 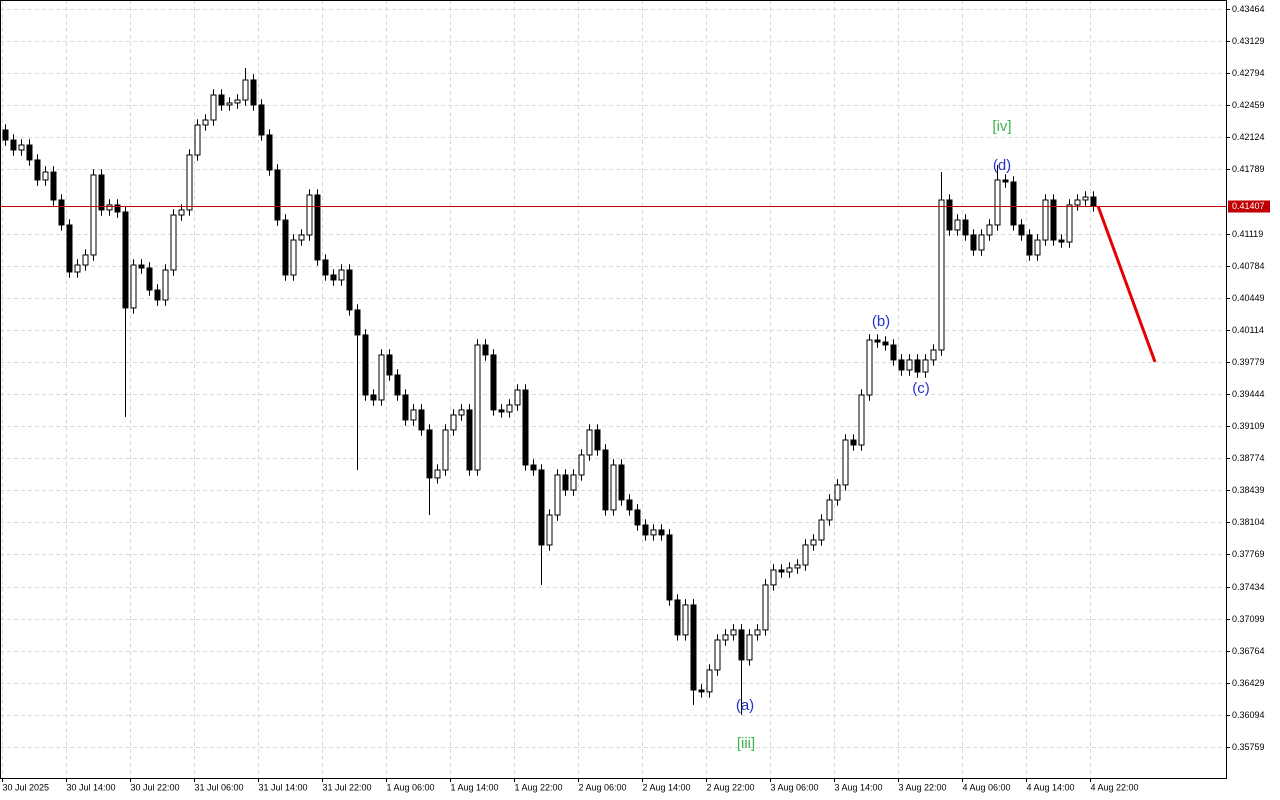 What do you see at coordinates (155, 787) in the screenshot?
I see `x-tick-label: 30 Jul 22:00` at bounding box center [155, 787].